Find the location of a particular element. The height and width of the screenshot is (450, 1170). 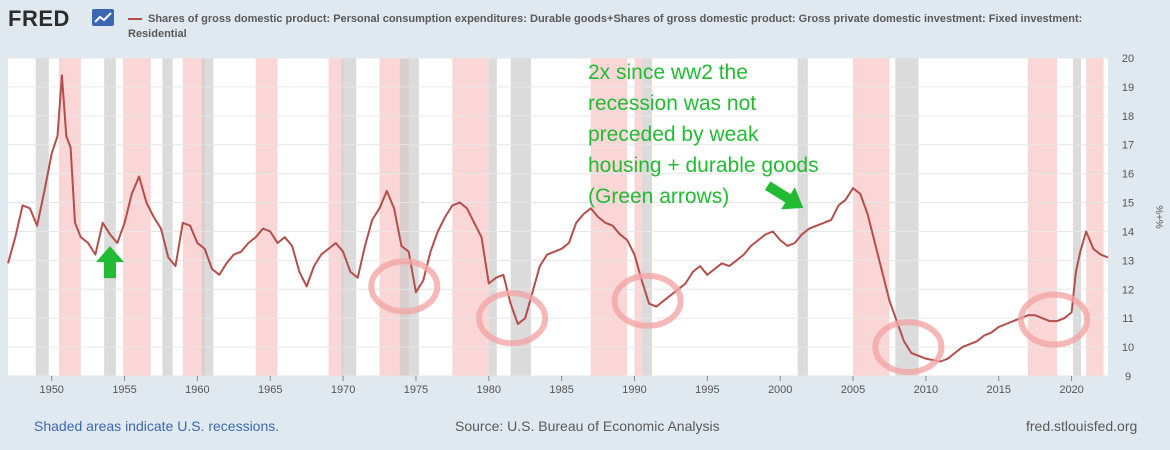

annotation-line: preceded by weak is located at coordinates (673, 134).